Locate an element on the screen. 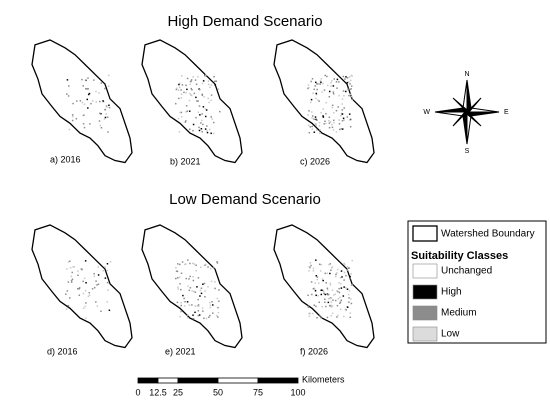 The height and width of the screenshot is (413, 550). scale-label: 25 is located at coordinates (178, 392).